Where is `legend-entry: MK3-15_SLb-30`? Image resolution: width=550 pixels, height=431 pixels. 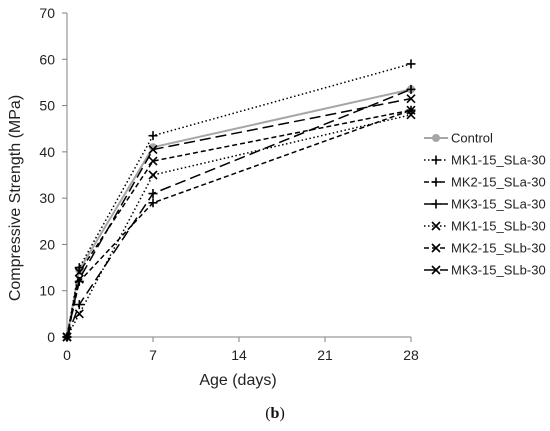 legend-entry: MK3-15_SLb-30 is located at coordinates (485, 270).